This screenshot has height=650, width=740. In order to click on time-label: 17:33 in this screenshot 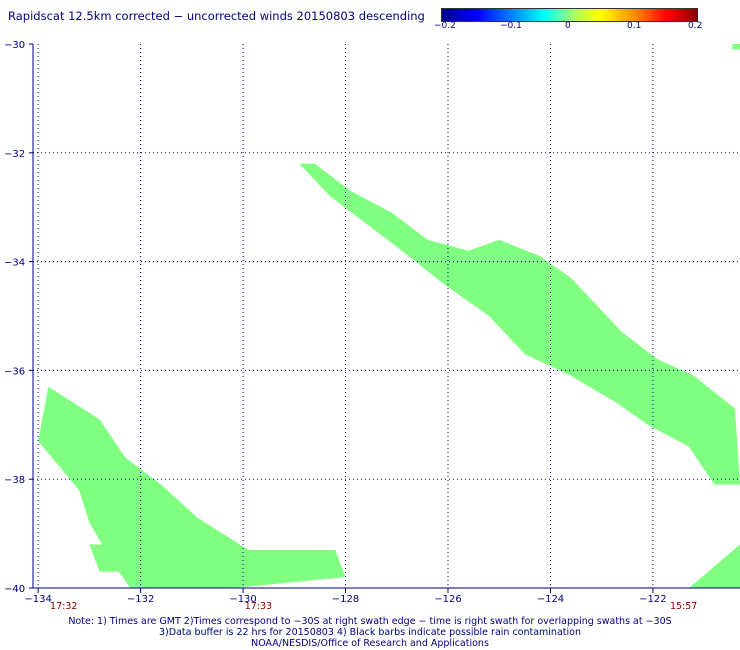, I will do `click(258, 606)`.